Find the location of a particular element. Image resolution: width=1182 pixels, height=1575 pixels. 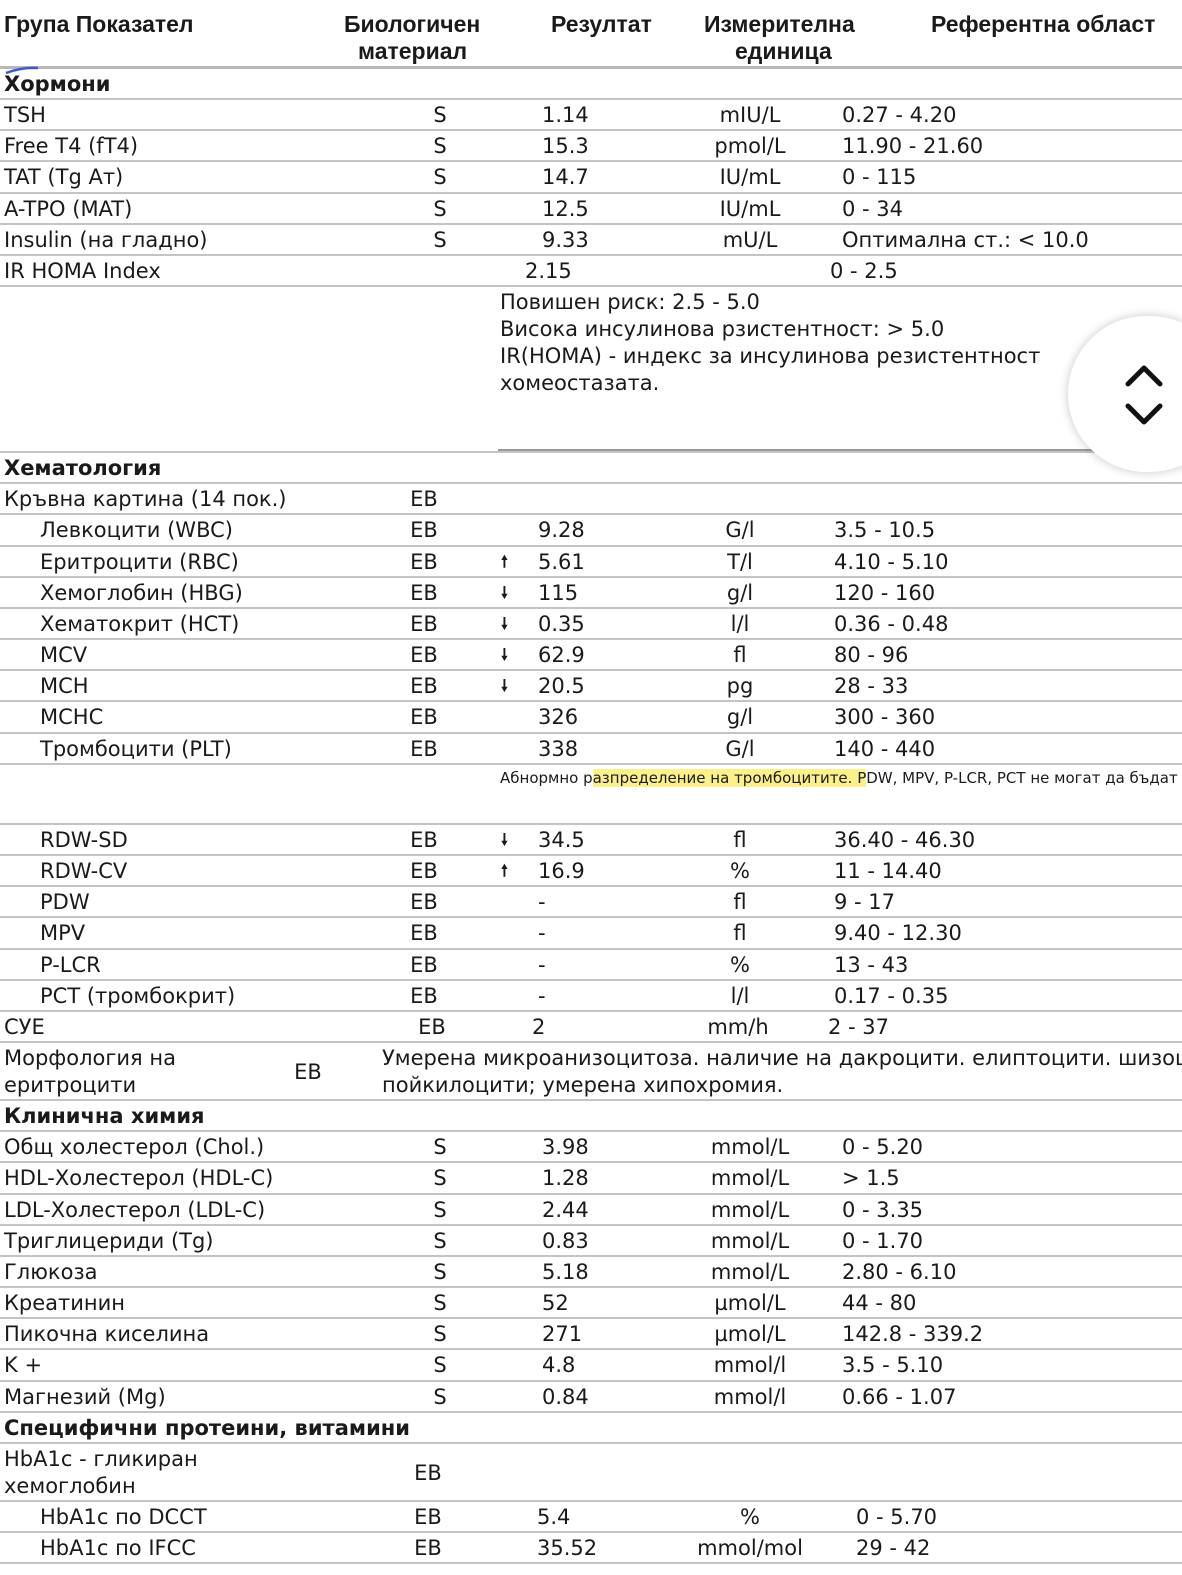

test-name: PCT (тромбокрит) is located at coordinates (138, 995).